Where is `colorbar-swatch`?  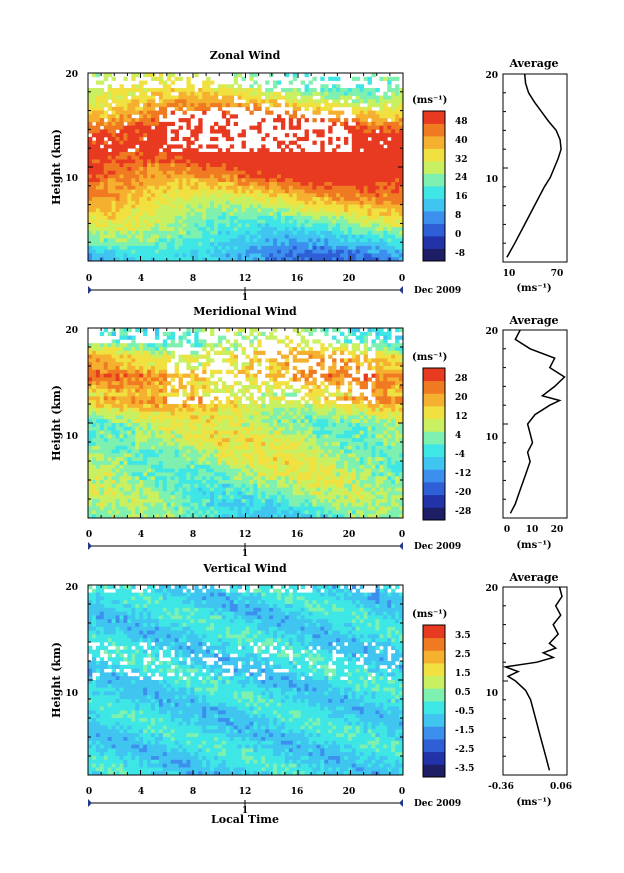
colorbar-swatch is located at coordinates (434, 230).